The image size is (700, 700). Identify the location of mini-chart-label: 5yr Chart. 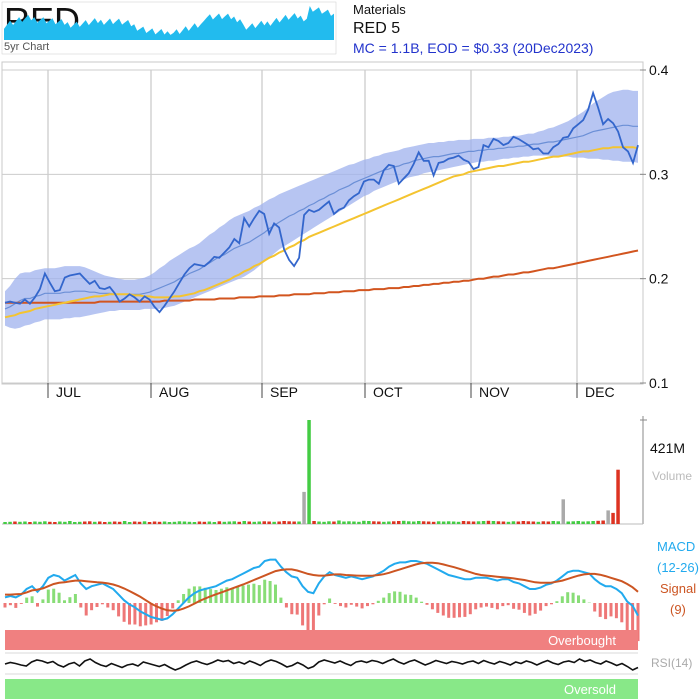
(26, 47).